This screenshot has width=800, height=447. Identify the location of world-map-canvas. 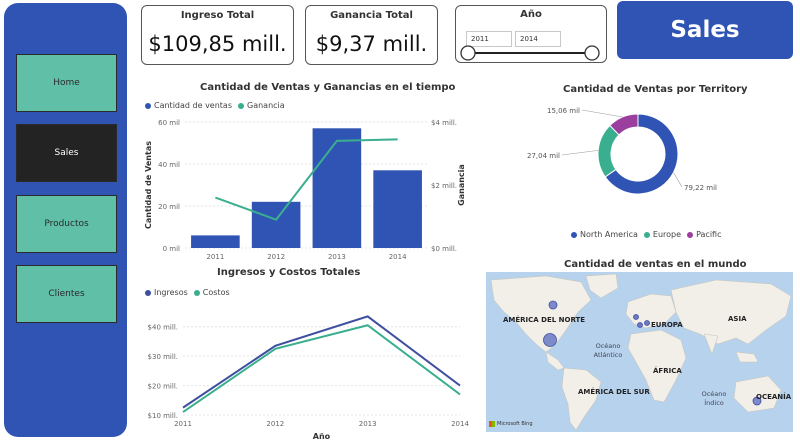
(641, 352).